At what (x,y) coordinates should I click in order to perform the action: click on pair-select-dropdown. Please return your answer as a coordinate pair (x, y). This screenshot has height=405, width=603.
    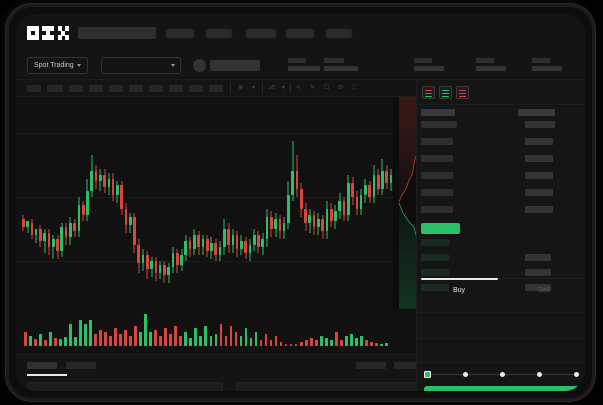
    Looking at the image, I should click on (141, 65).